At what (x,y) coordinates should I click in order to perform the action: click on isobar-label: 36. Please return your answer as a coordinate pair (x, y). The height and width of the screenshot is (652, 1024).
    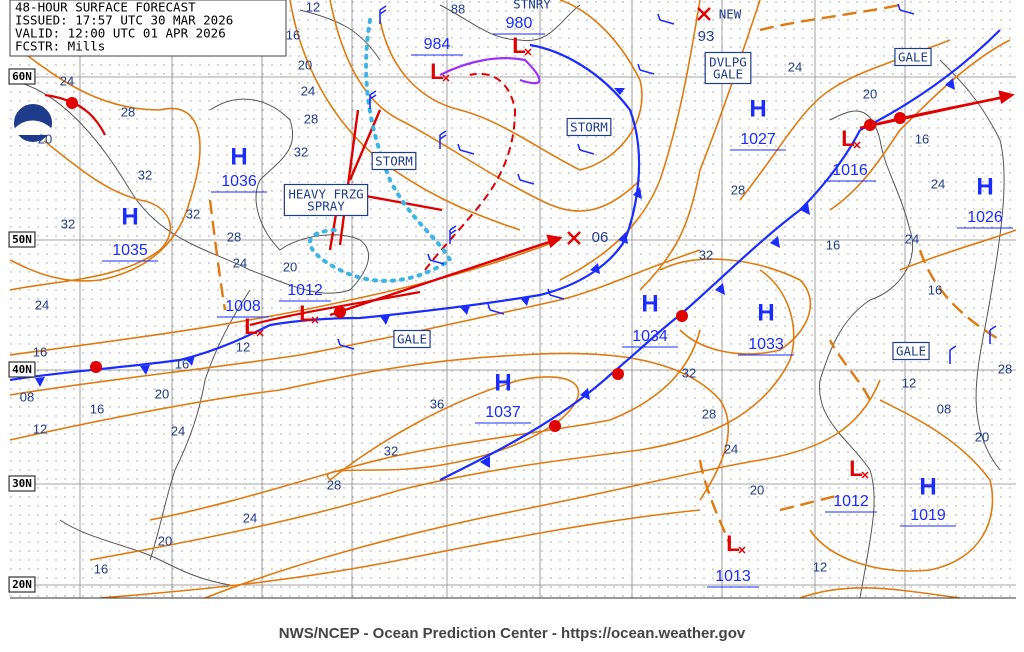
    Looking at the image, I should click on (437, 403).